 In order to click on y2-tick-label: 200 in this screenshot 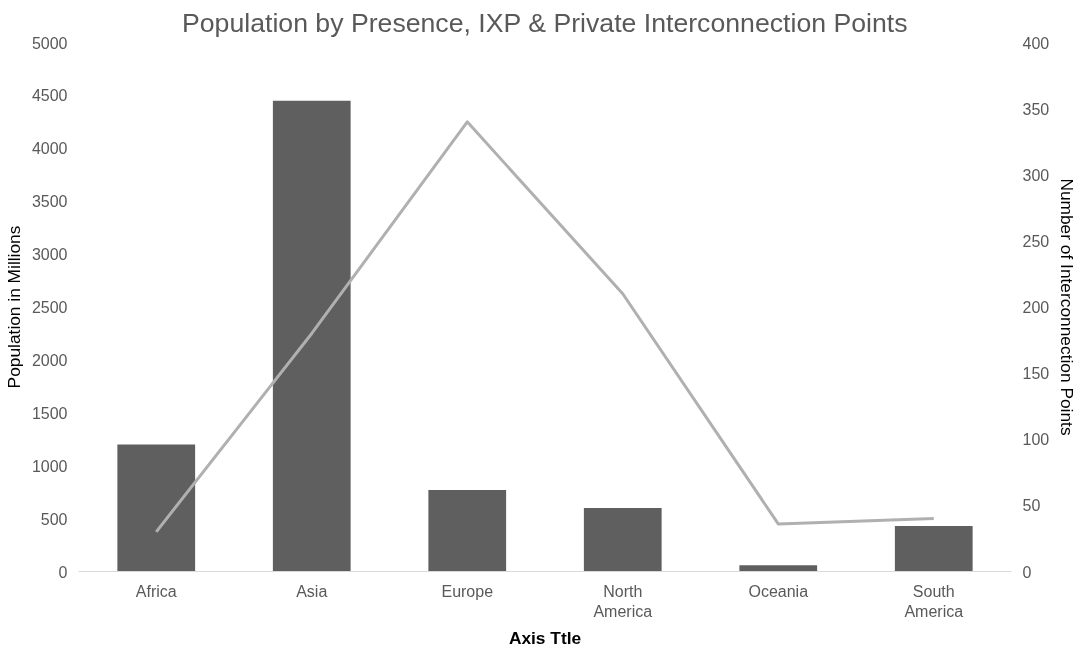, I will do `click(1036, 307)`.